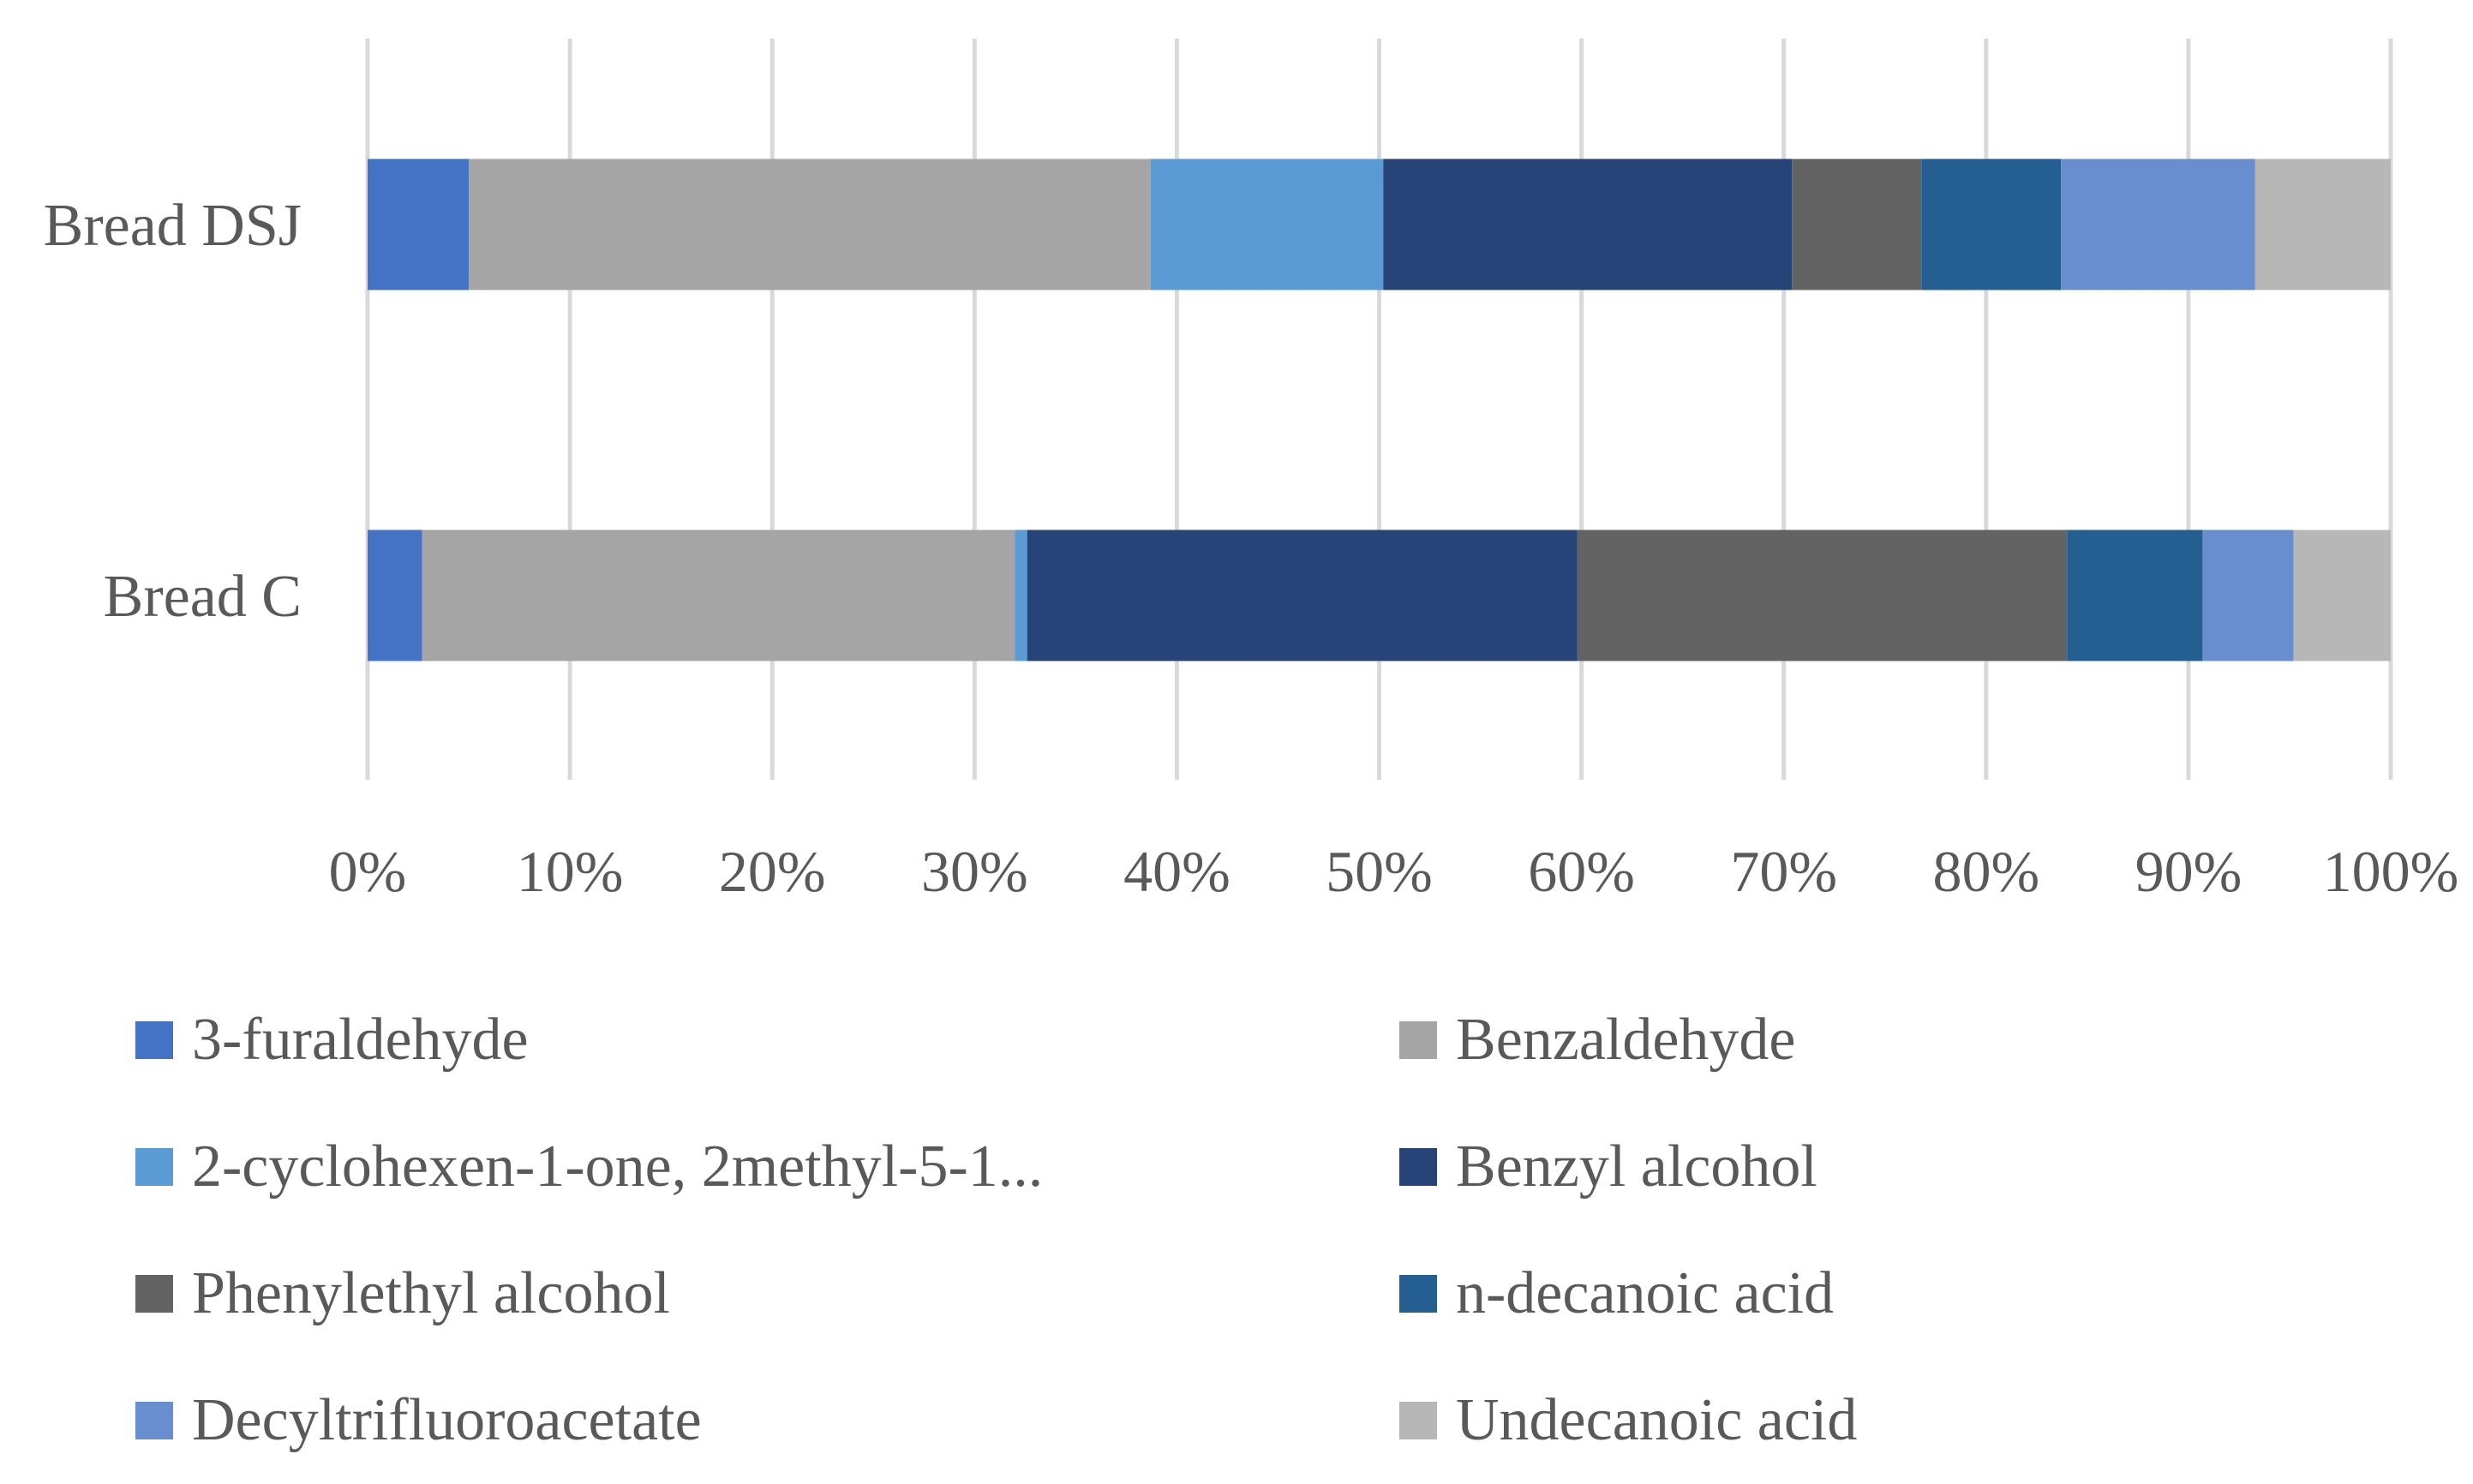 The height and width of the screenshot is (1484, 2473). What do you see at coordinates (767, 1040) in the screenshot?
I see `legend-item: 3-furaldehyde` at bounding box center [767, 1040].